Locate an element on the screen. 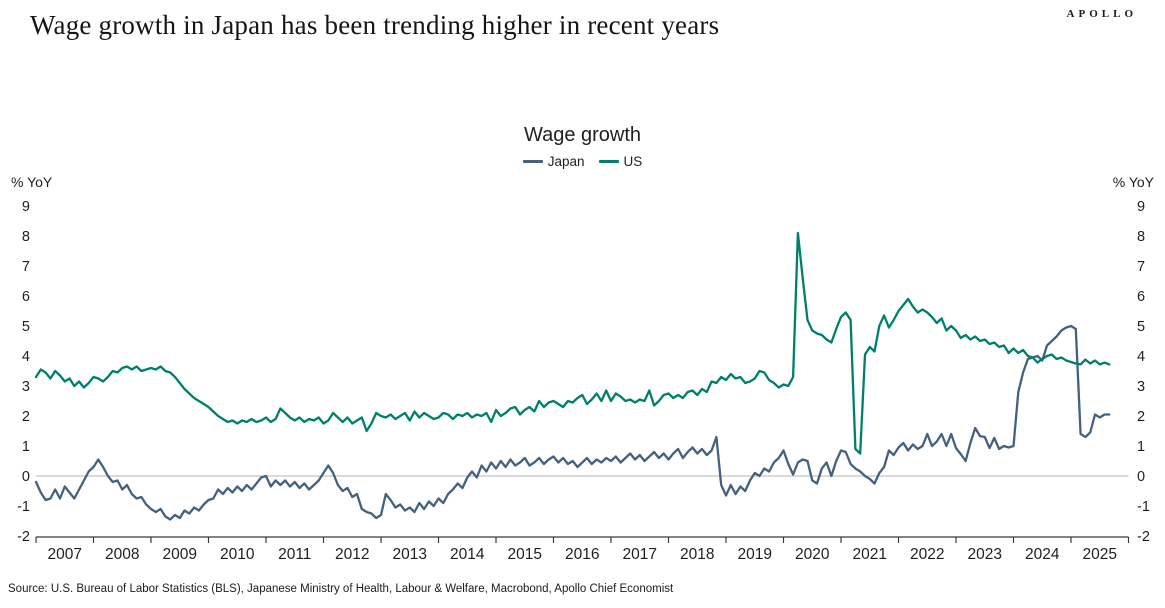 The width and height of the screenshot is (1165, 608). y-tick-label-right: 6 is located at coordinates (1141, 297).